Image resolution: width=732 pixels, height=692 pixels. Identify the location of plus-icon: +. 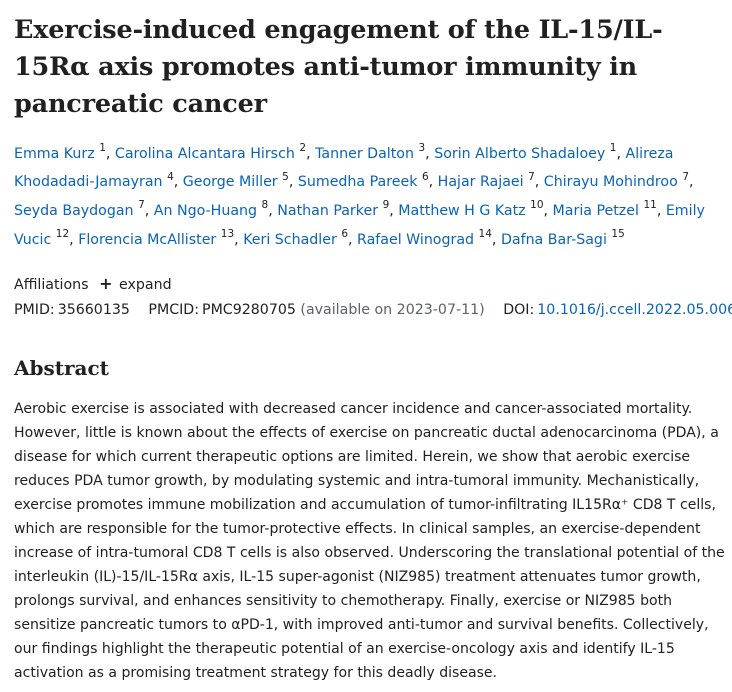
(106, 283).